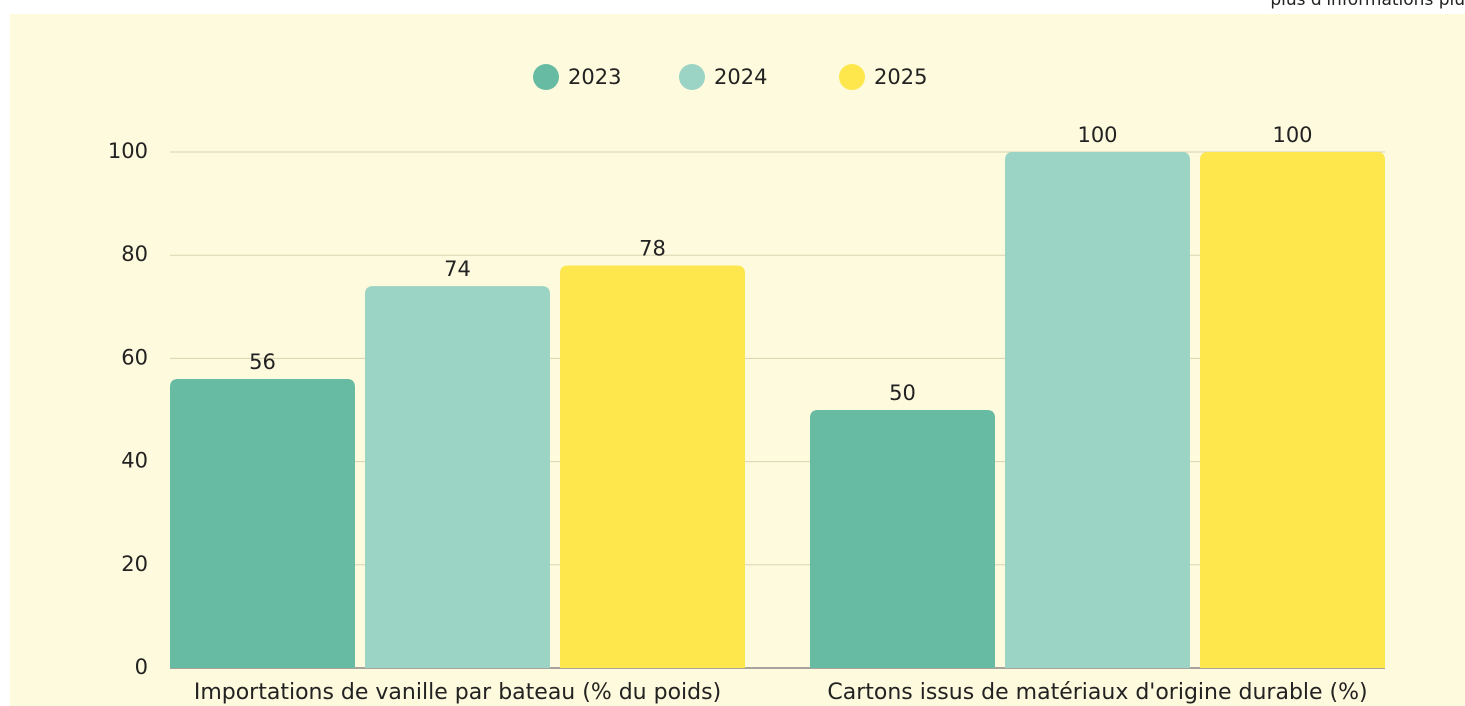 This screenshot has height=706, width=1465. Describe the element at coordinates (134, 564) in the screenshot. I see `y-tick-label: 20` at that location.